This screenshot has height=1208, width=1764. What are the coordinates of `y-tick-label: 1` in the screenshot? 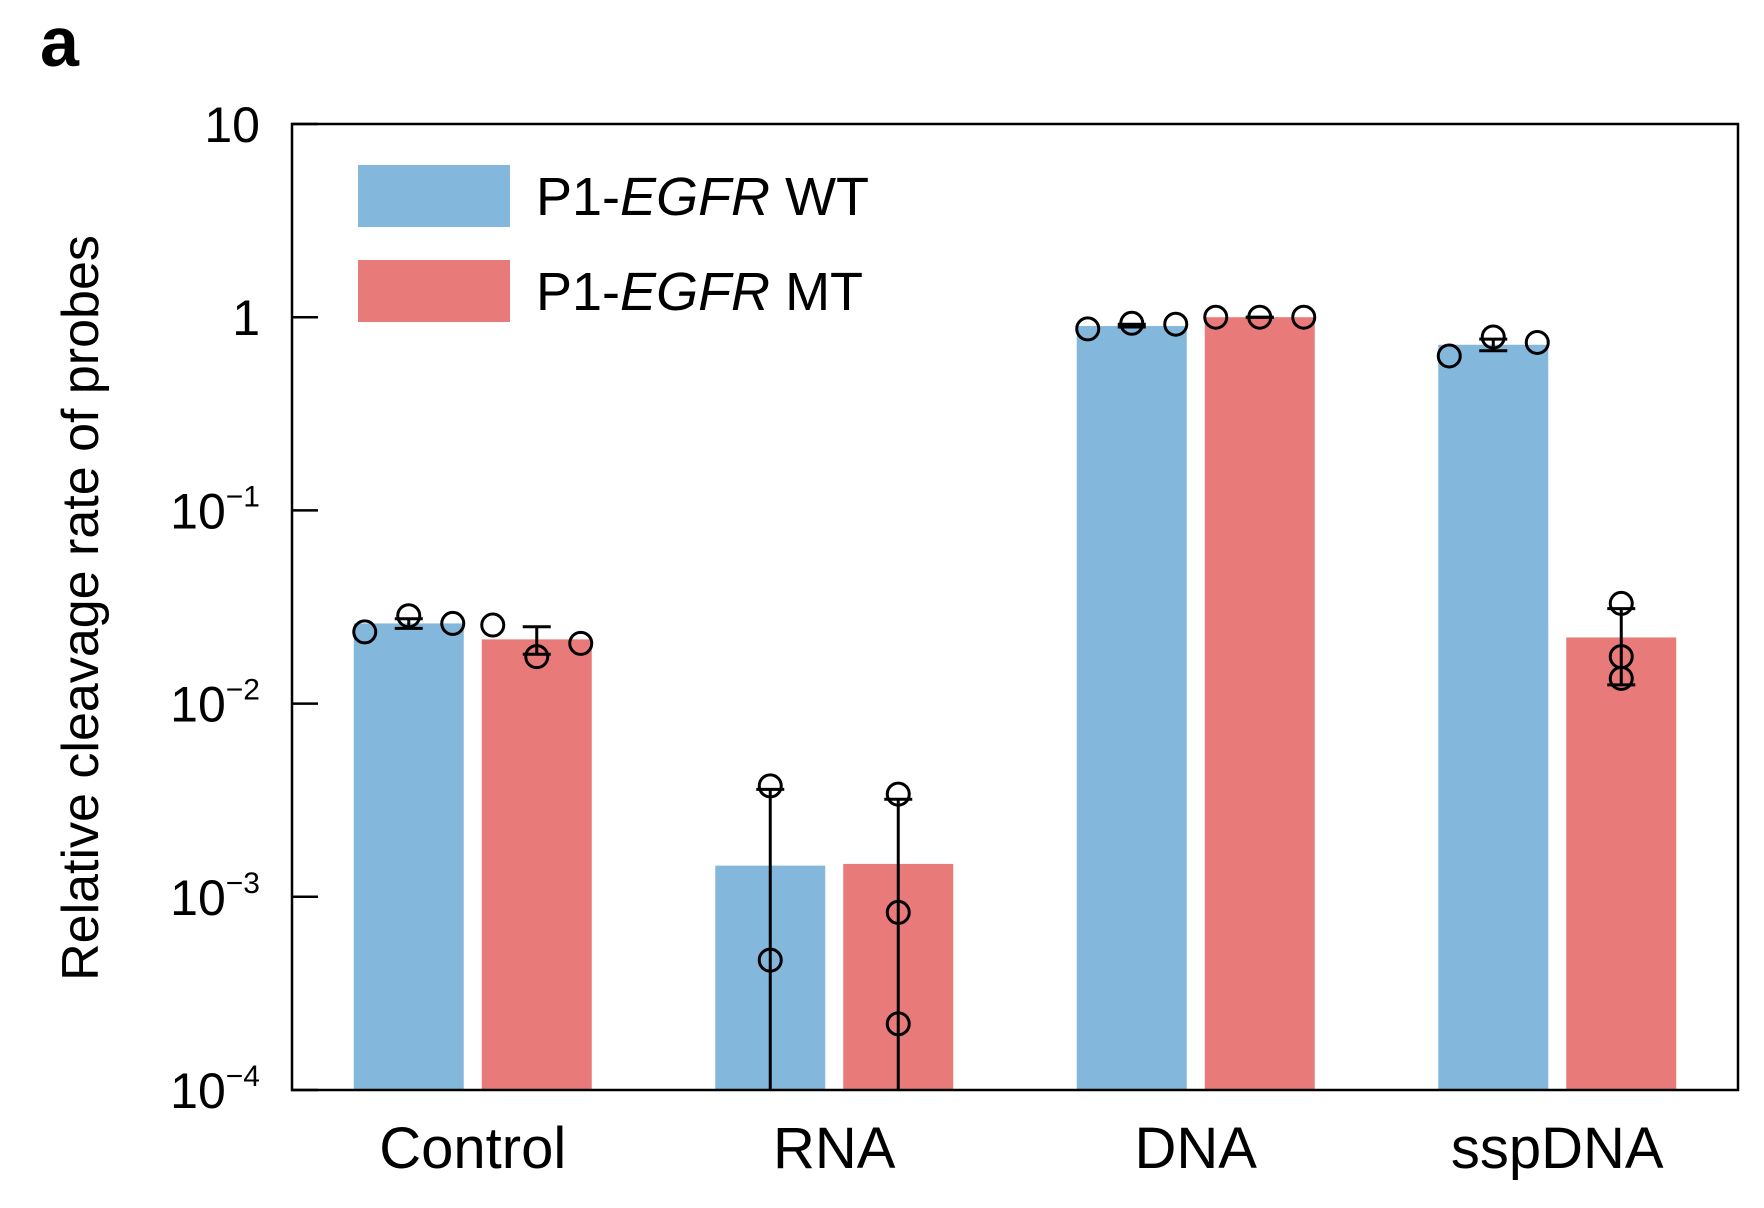 It's located at (246, 318).